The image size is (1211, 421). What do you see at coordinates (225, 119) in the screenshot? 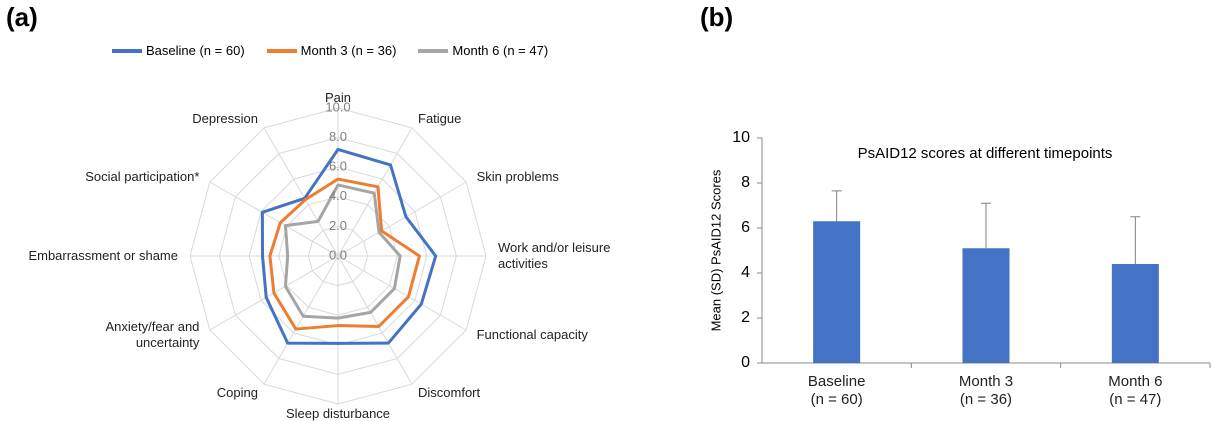
I see `axis-label: Depression` at bounding box center [225, 119].